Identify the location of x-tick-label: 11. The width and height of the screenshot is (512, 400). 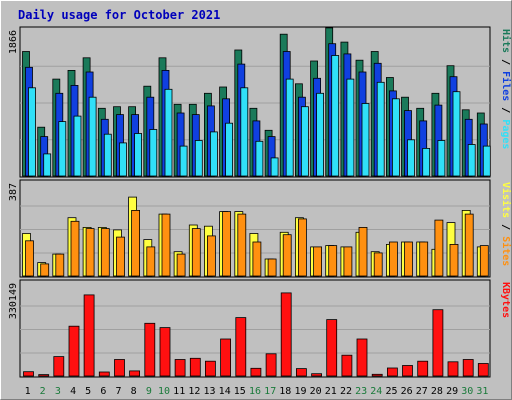
(179, 391).